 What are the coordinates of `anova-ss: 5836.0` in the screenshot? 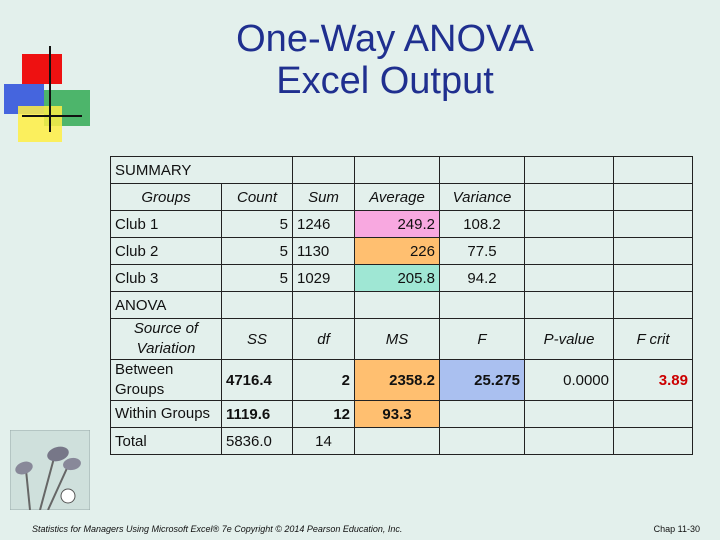 It's located at (257, 441).